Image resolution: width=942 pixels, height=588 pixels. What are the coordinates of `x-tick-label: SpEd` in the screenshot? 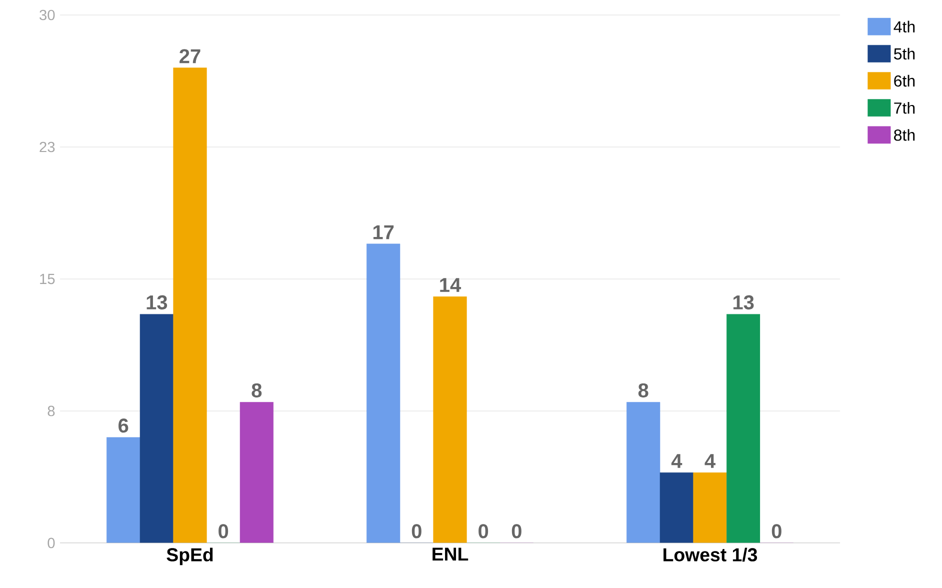 It's located at (189, 557).